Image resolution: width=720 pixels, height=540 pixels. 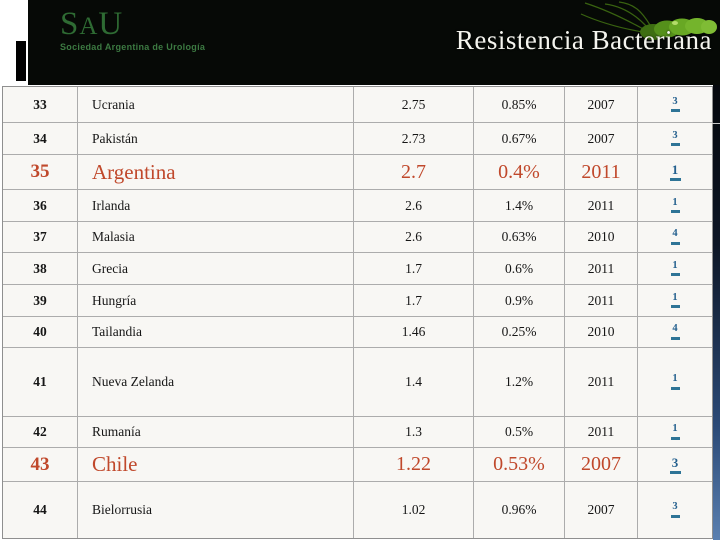 I want to click on bacteria-icon, so click(x=648, y=20).